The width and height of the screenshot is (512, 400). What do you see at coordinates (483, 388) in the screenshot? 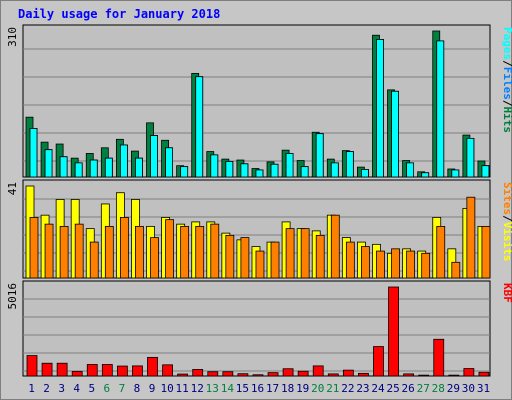
I see `x-tick-label: 31` at bounding box center [483, 388].